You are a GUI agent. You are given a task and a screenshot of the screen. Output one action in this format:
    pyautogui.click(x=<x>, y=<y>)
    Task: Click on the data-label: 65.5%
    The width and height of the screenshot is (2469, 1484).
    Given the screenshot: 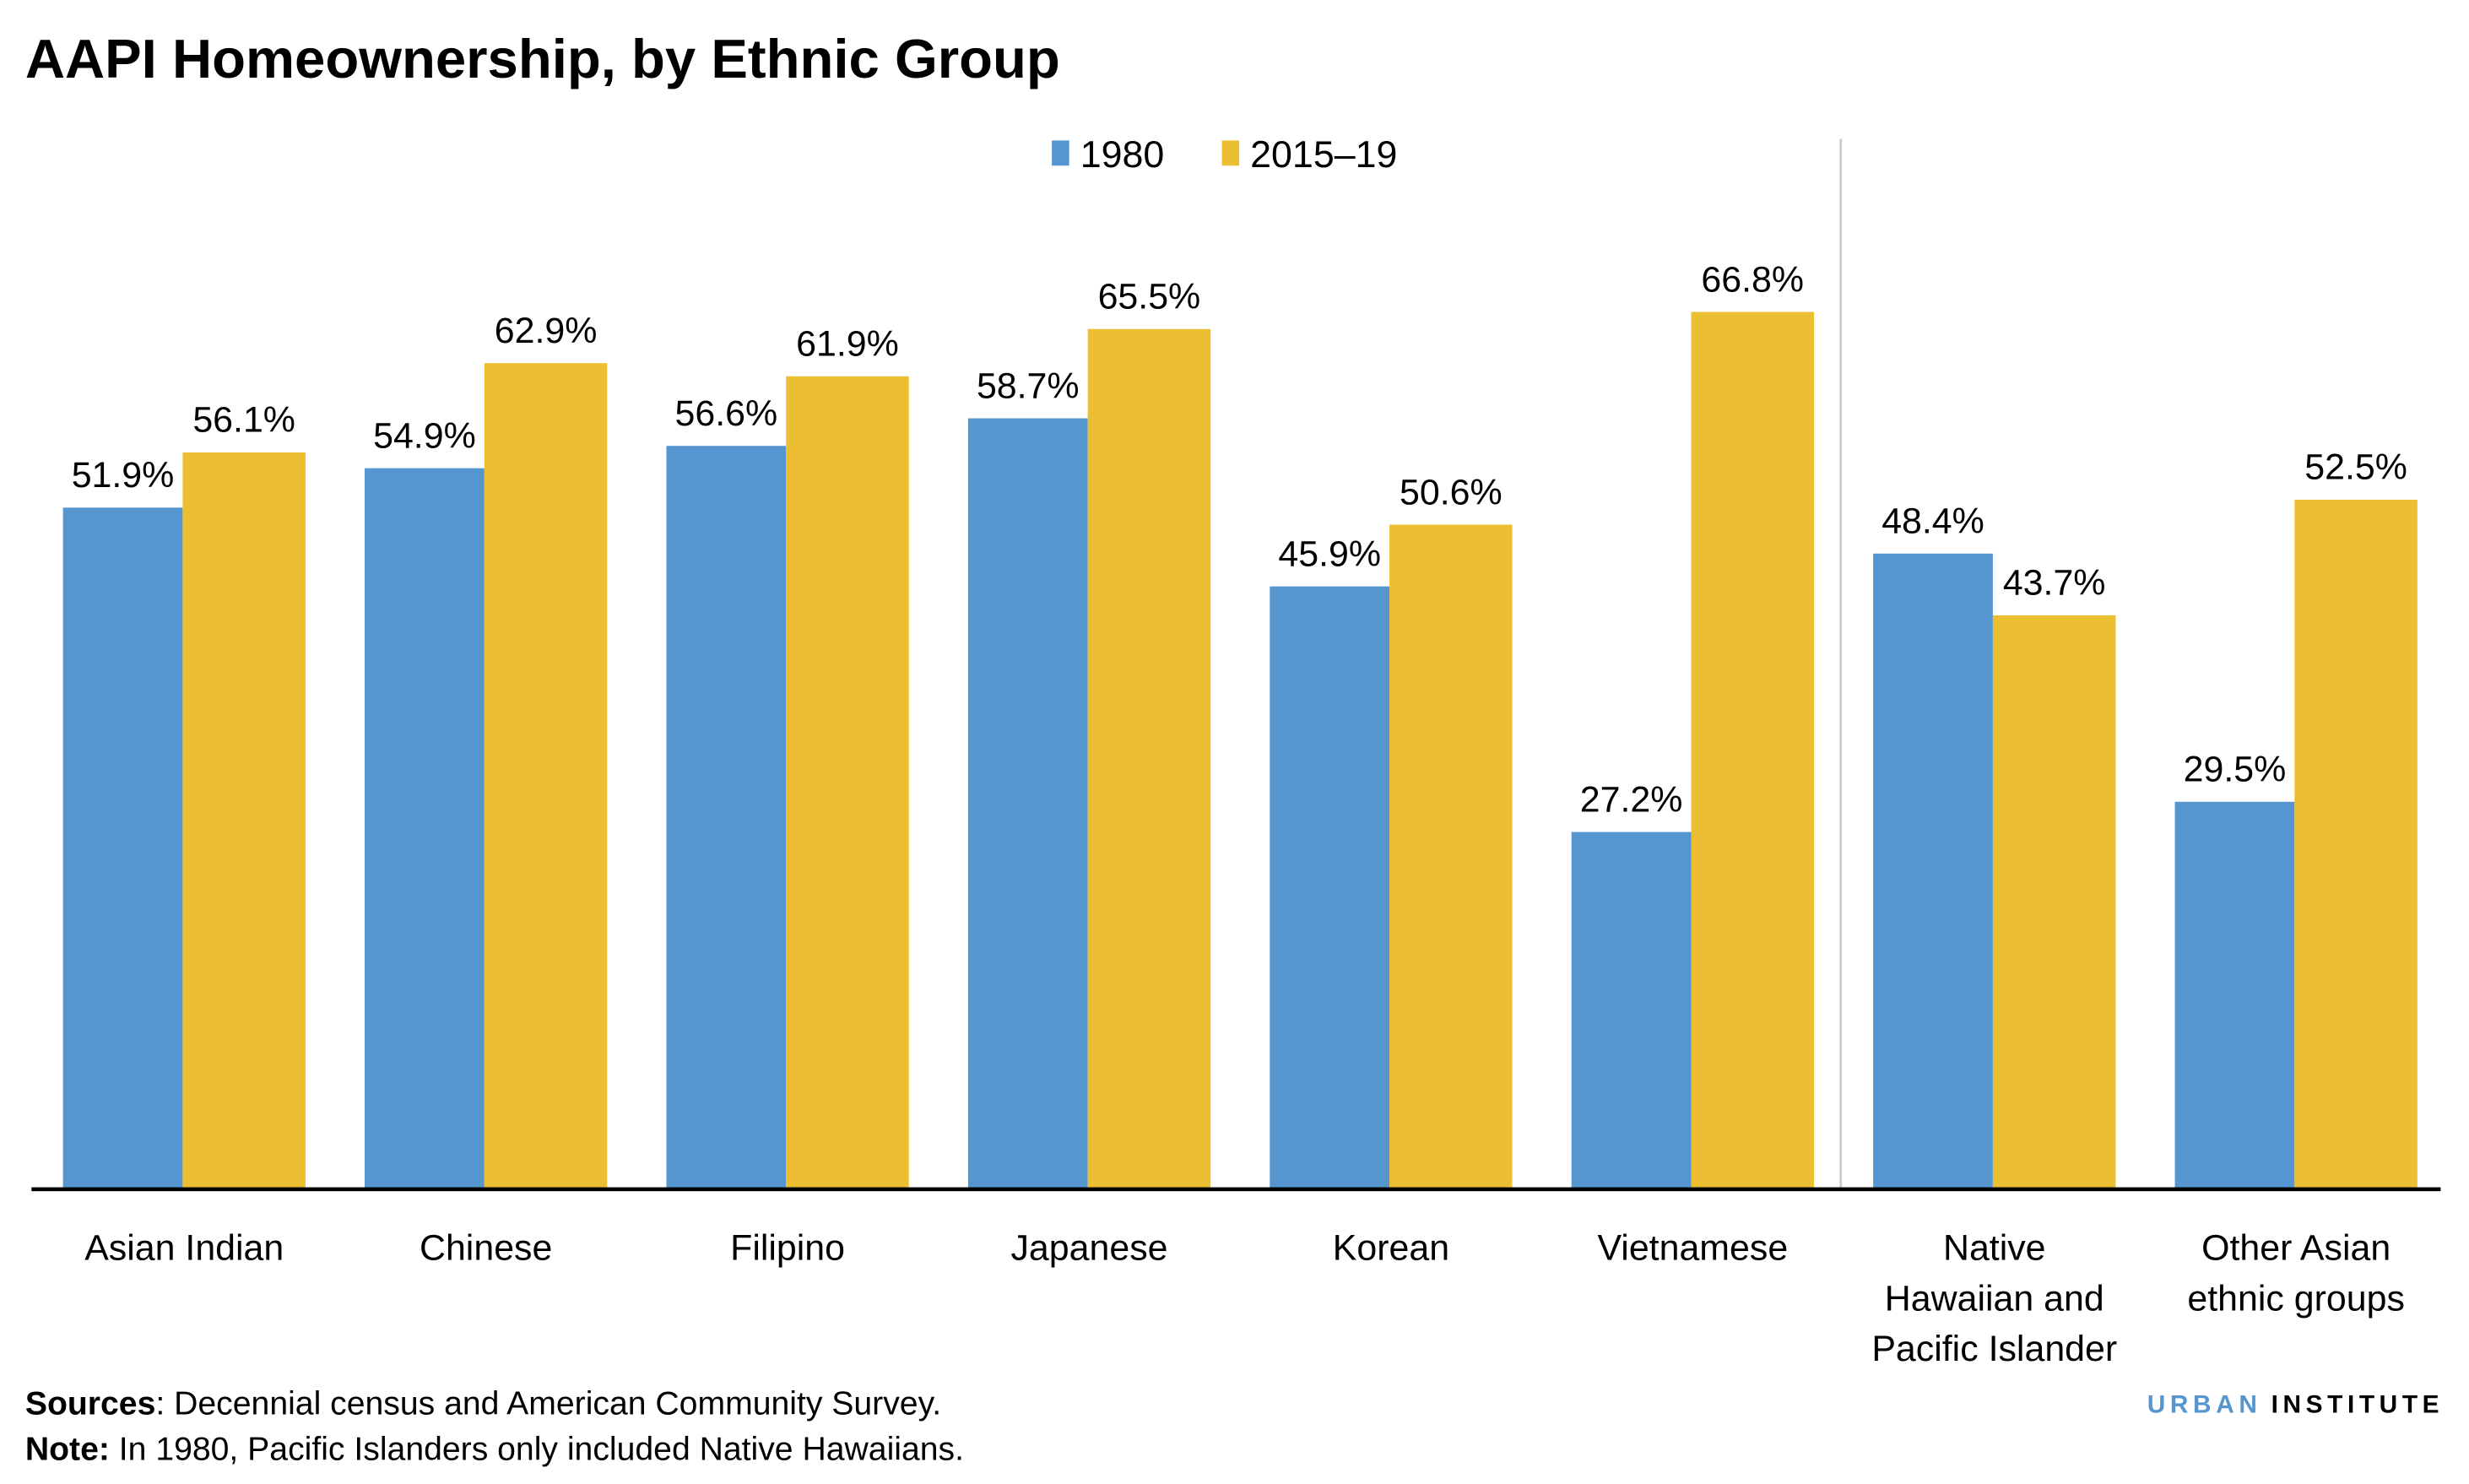 What is the action you would take?
    pyautogui.click(x=1149, y=297)
    